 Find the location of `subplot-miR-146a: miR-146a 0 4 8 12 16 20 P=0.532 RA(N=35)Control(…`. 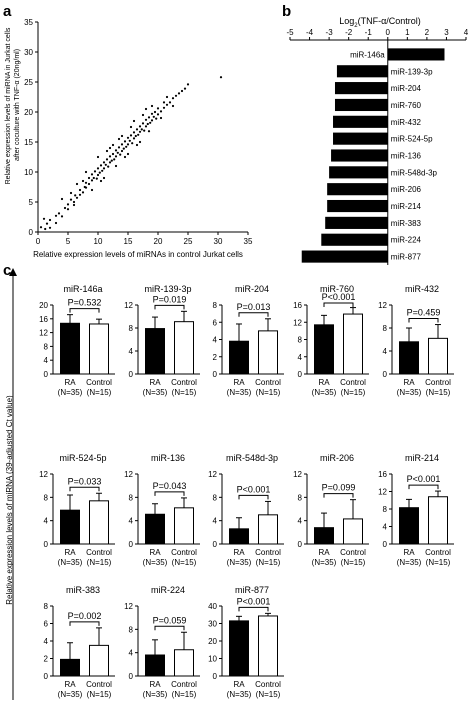

subplot-miR-146a: miR-146a 0 4 8 12 16 20 P=0.532 RA(N=35)Control(… is located at coordinates (77, 340).